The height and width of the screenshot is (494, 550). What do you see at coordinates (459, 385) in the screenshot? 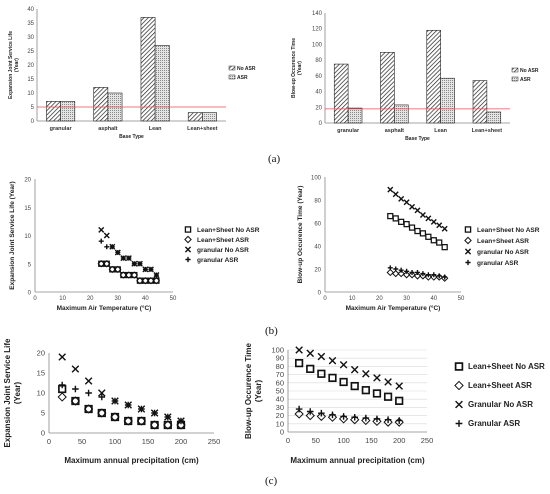
I see `chart-c2-legend-marker` at bounding box center [459, 385].